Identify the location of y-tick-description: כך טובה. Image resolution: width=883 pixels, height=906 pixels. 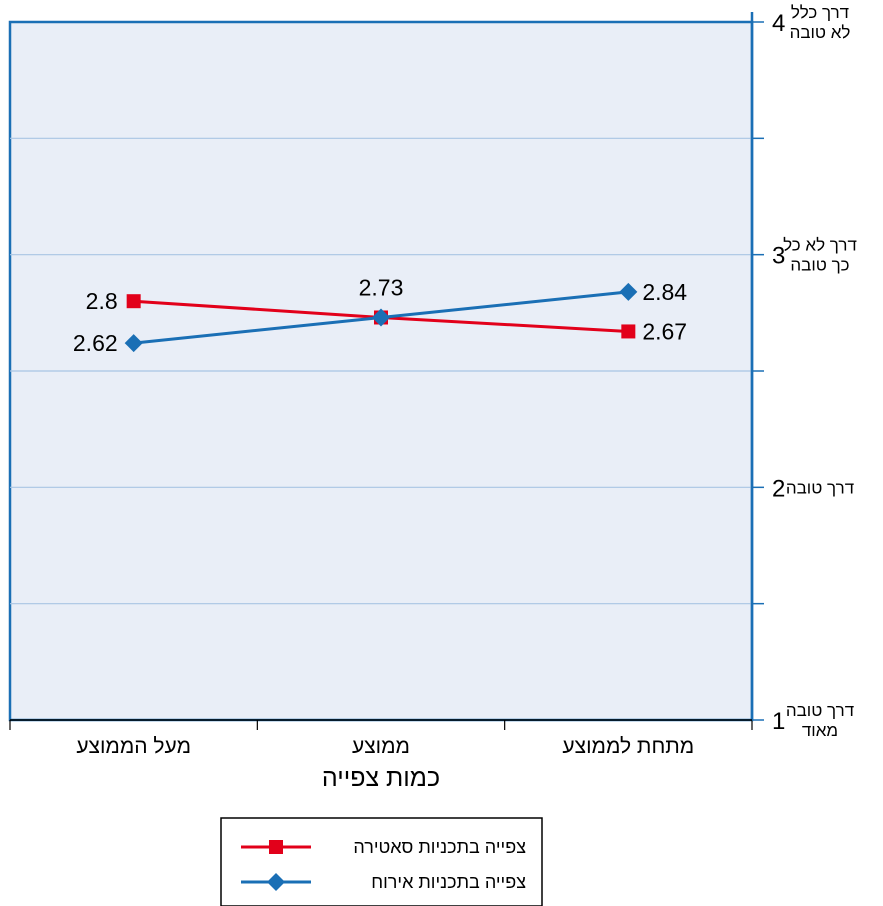
(819, 265).